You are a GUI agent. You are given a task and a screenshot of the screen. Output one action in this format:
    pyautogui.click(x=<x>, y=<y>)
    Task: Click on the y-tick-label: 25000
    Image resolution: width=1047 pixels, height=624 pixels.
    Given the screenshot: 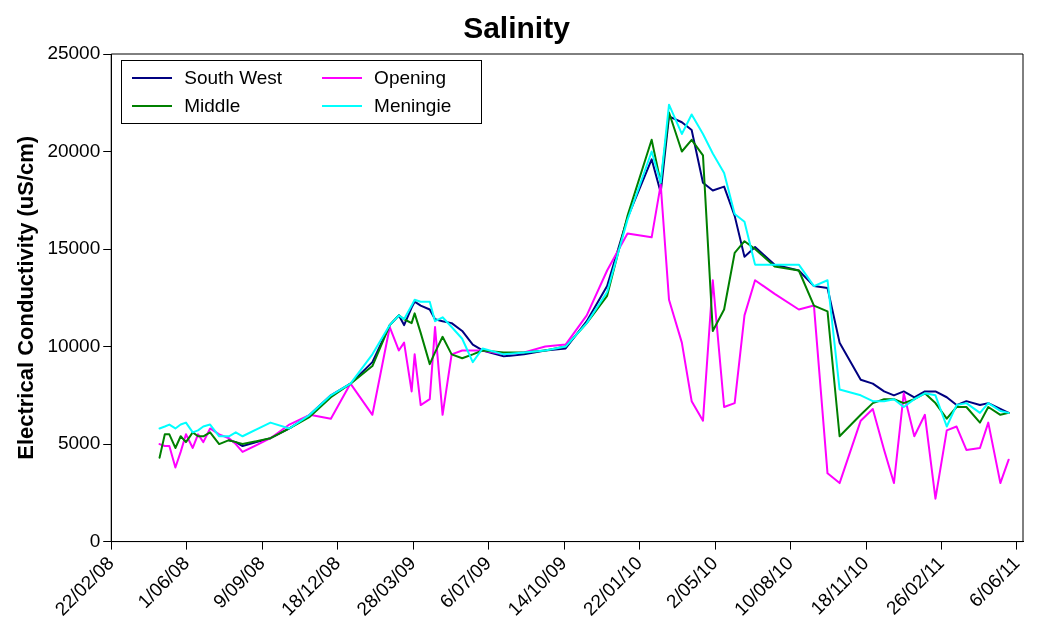 What is the action you would take?
    pyautogui.click(x=74, y=53)
    